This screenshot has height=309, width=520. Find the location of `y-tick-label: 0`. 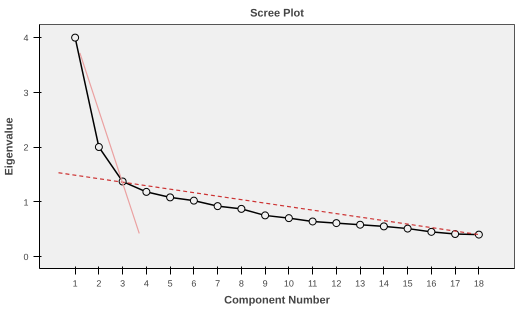

y-tick-label: 0 is located at coordinates (26, 257).